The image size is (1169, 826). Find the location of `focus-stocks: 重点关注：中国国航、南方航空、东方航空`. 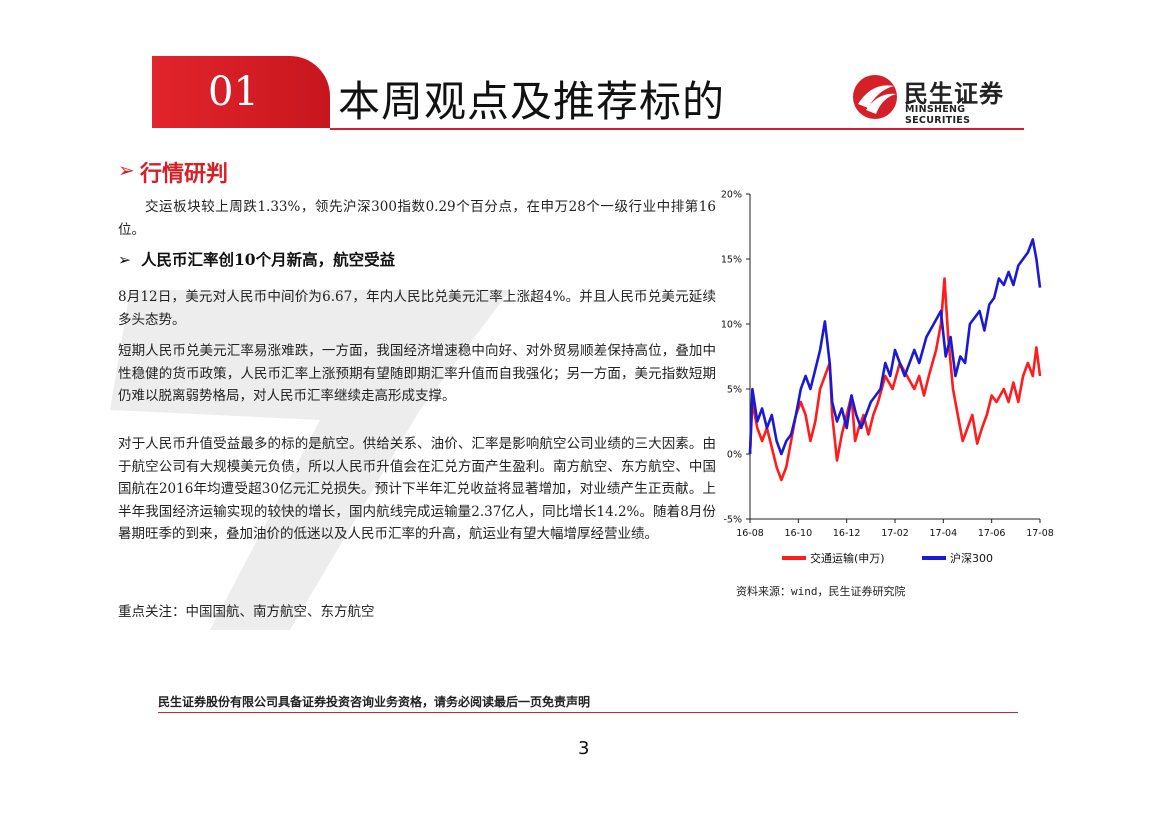

focus-stocks: 重点关注：中国国航、南方航空、东方航空 is located at coordinates (246, 612).